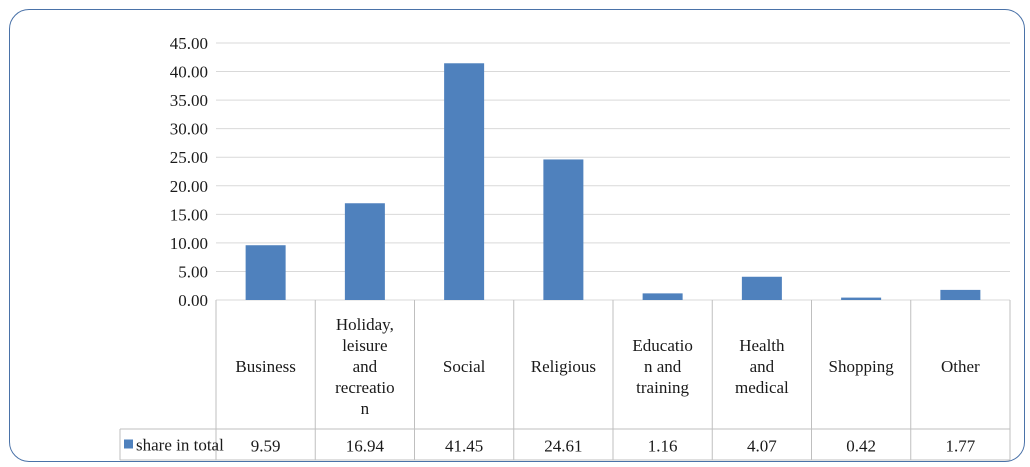 The height and width of the screenshot is (467, 1030). What do you see at coordinates (662, 387) in the screenshot?
I see `x-category-label: training` at bounding box center [662, 387].